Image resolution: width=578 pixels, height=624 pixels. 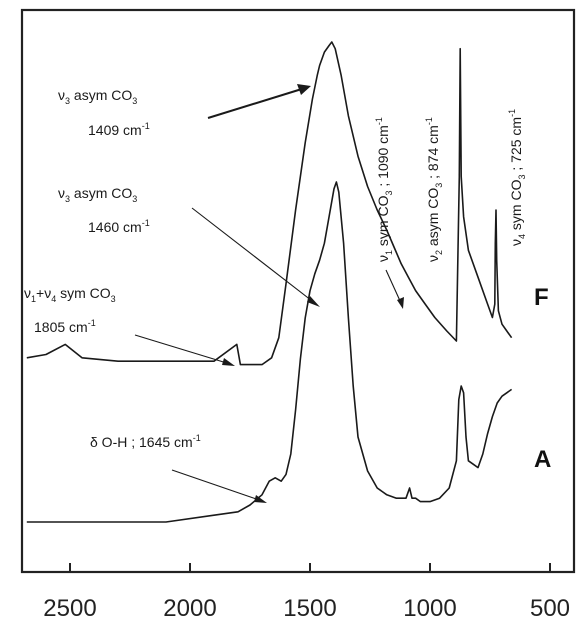 What do you see at coordinates (309, 608) in the screenshot?
I see `x-tick-label: 1500` at bounding box center [309, 608].